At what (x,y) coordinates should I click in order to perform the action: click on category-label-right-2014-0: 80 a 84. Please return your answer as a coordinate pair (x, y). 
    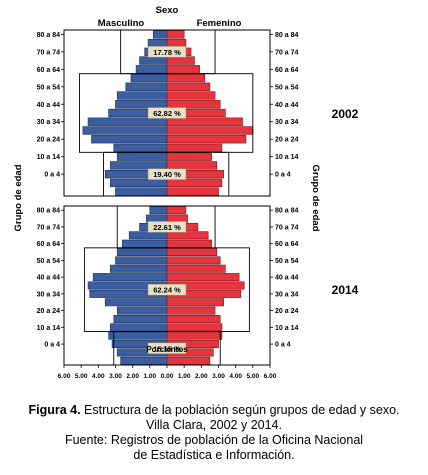
    Looking at the image, I should click on (286, 211).